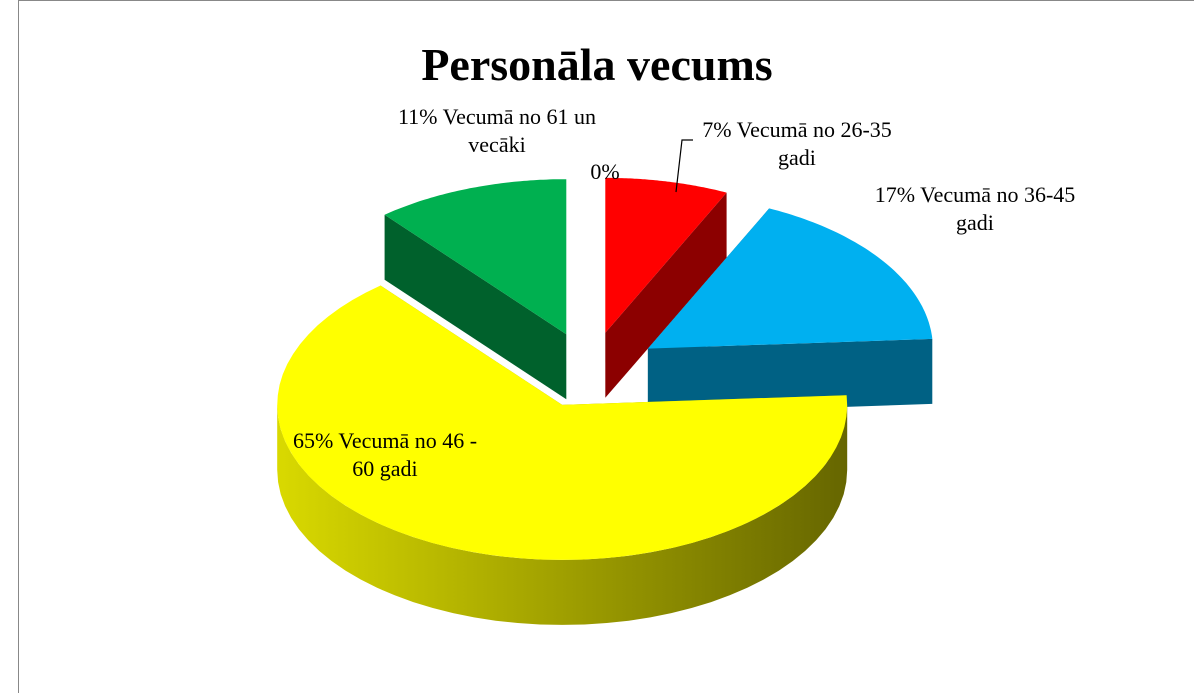 The height and width of the screenshot is (693, 1194). I want to click on category-label: Vecumā no 46 - 60 gadi, so click(408, 454).